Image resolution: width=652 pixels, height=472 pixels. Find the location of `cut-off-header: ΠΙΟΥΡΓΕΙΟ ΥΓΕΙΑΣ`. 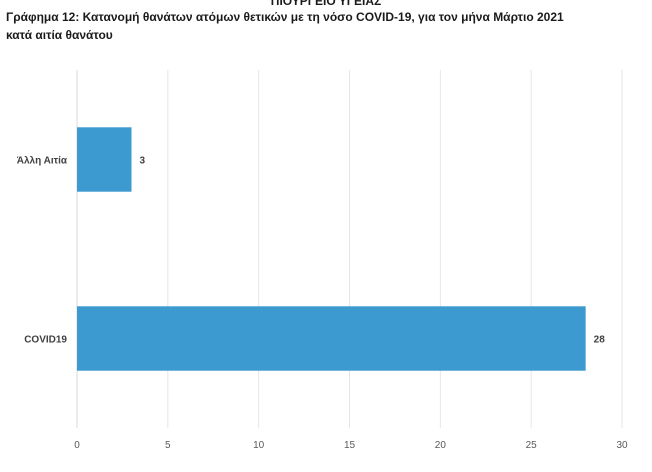

cut-off-header: ΠΙΟΥΡΓΕΙΟ ΥΓΕΙΑΣ is located at coordinates (326, 4).